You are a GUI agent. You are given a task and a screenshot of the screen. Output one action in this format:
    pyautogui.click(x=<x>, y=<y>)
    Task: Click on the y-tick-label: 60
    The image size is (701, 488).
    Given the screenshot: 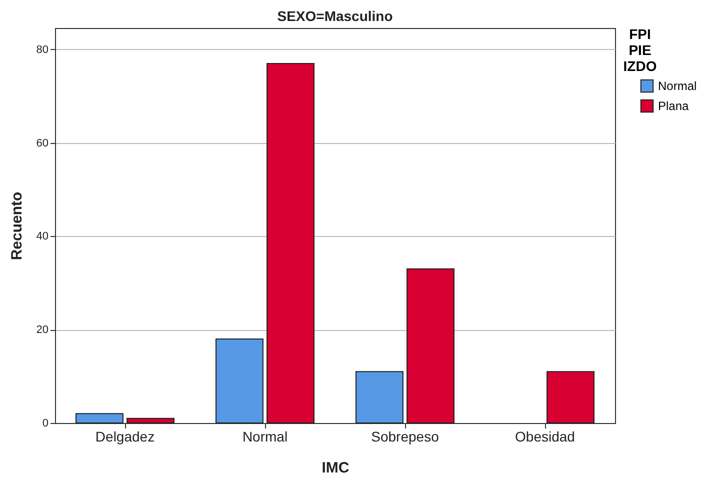 What is the action you would take?
    pyautogui.click(x=42, y=143)
    